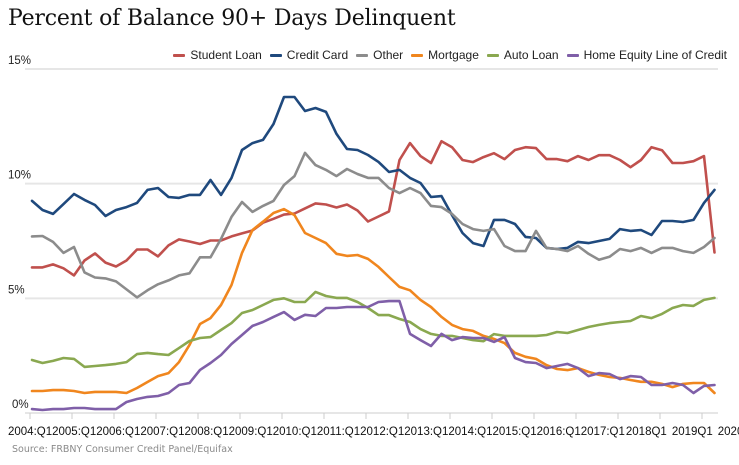 The image size is (739, 465). What do you see at coordinates (388, 55) in the screenshot?
I see `legend-label: Other` at bounding box center [388, 55].